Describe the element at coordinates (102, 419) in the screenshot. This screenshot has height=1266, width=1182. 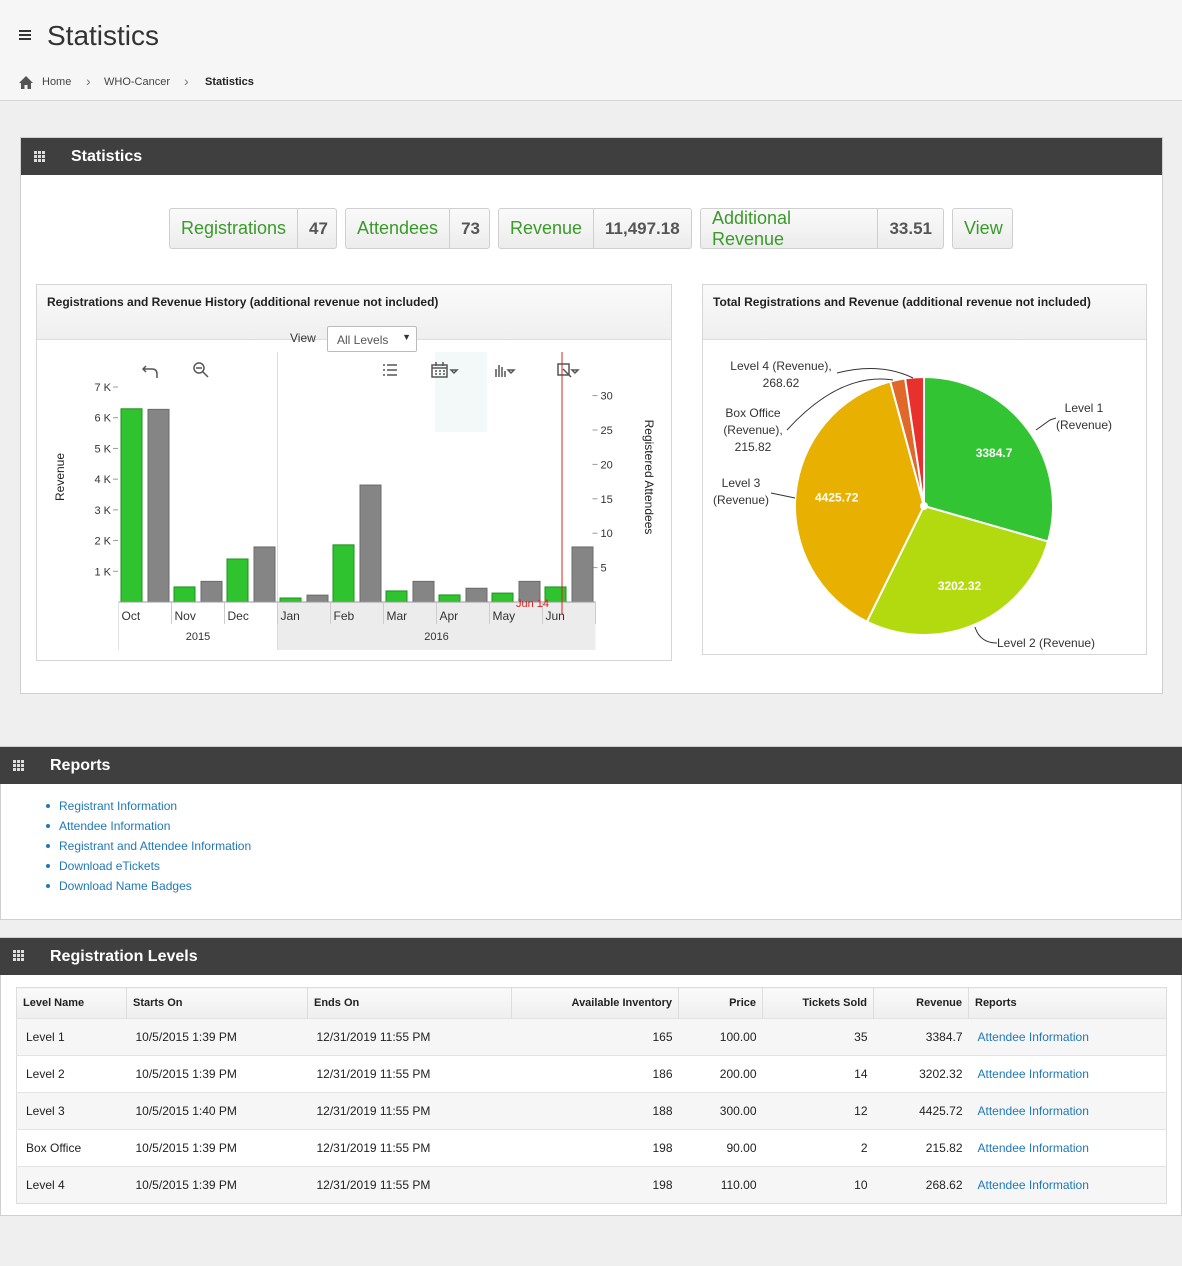
I see `y-tick-label: 6 K` at that location.